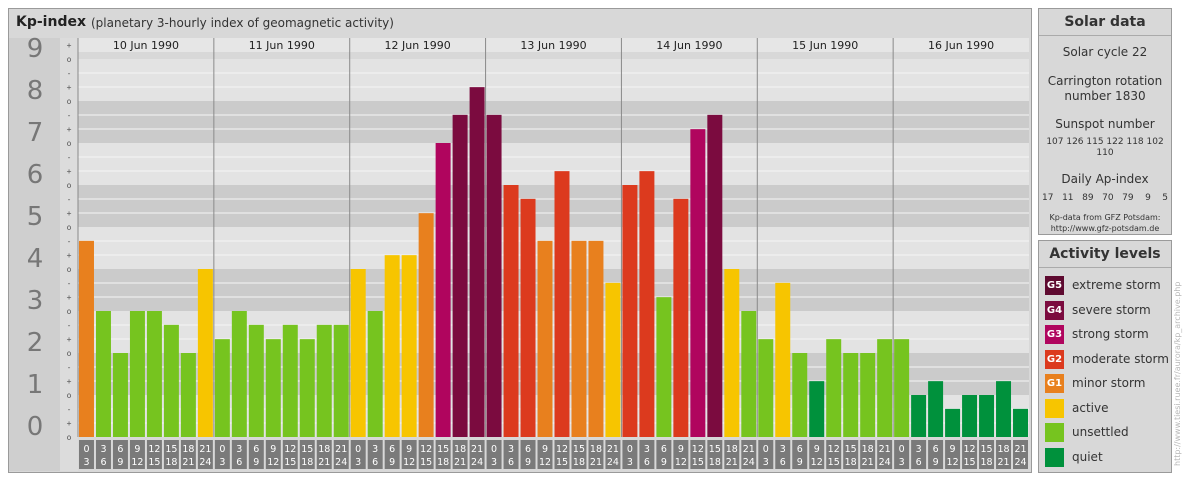 This screenshot has height=480, width=1184. Describe the element at coordinates (1105, 254) in the screenshot. I see `activity-levels-heading: Activity levels` at that location.